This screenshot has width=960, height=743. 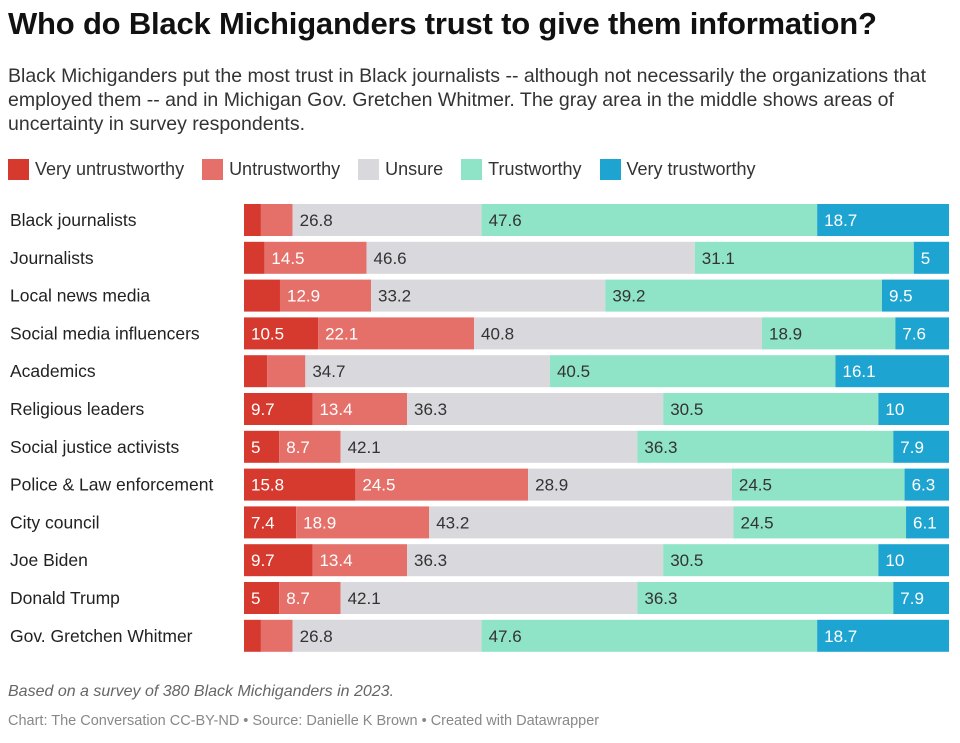 I want to click on data-label: 10, so click(x=894, y=560).